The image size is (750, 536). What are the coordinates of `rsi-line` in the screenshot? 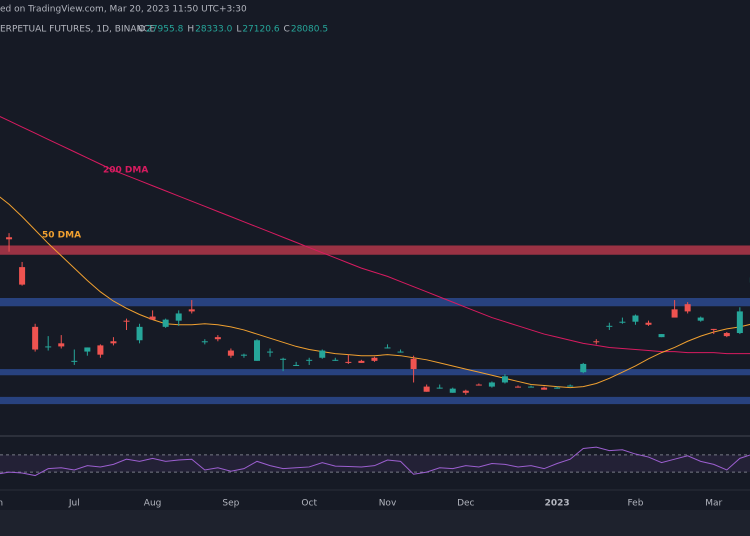 It's located at (375, 461).